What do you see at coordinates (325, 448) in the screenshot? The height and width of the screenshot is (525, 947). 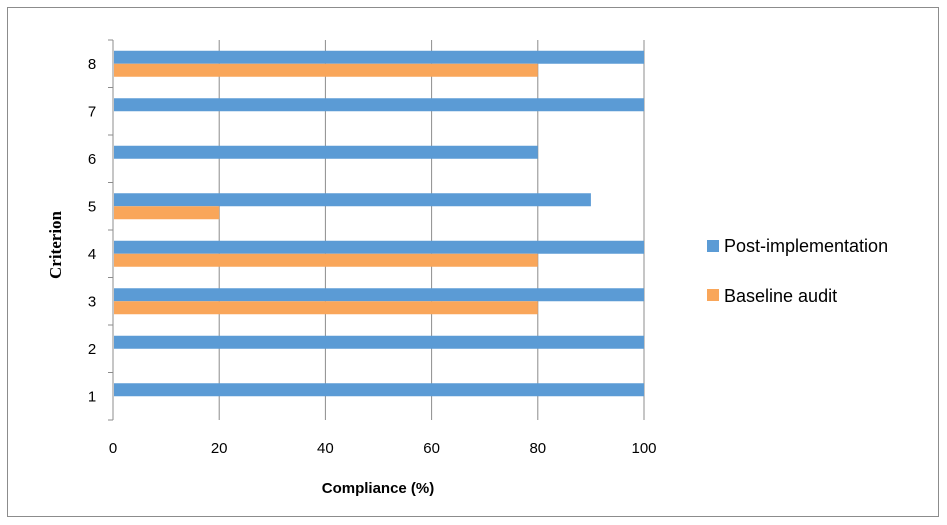 I see `x-tick-label: 40` at bounding box center [325, 448].